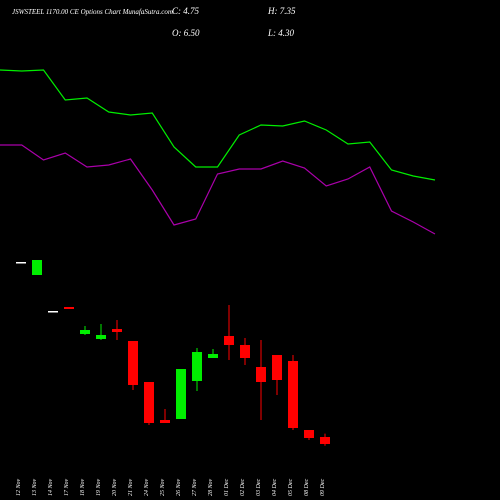 This screenshot has height=500, width=500. Describe the element at coordinates (227, 487) in the screenshot. I see `x-tick-label: 01 Dec` at that location.